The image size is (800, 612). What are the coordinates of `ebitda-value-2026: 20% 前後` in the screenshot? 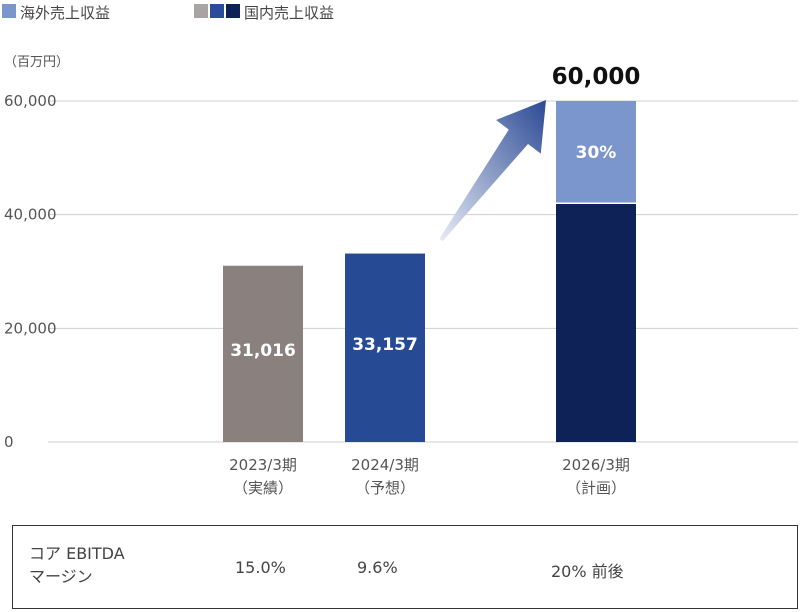 It's located at (587, 571).